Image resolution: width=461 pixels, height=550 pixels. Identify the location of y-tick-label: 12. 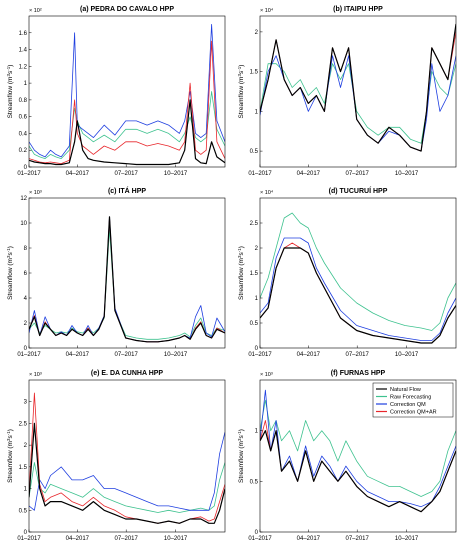
(23, 199).